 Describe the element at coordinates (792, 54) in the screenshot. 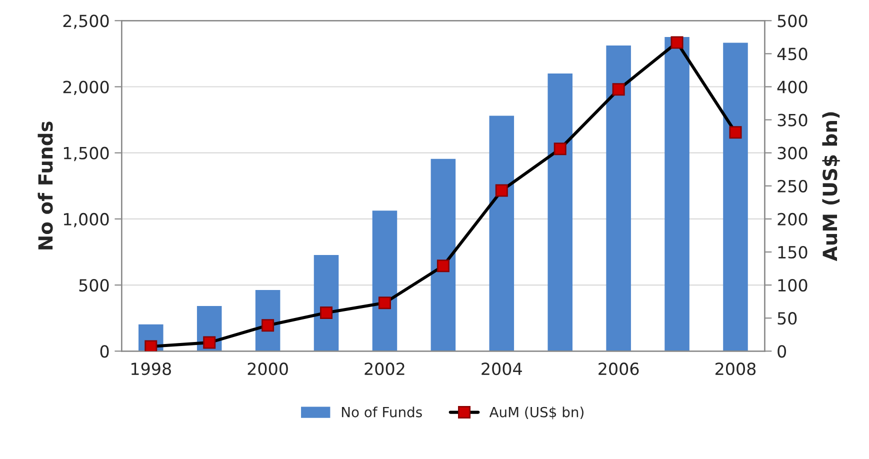

I see `y2-tick-label: 450` at that location.